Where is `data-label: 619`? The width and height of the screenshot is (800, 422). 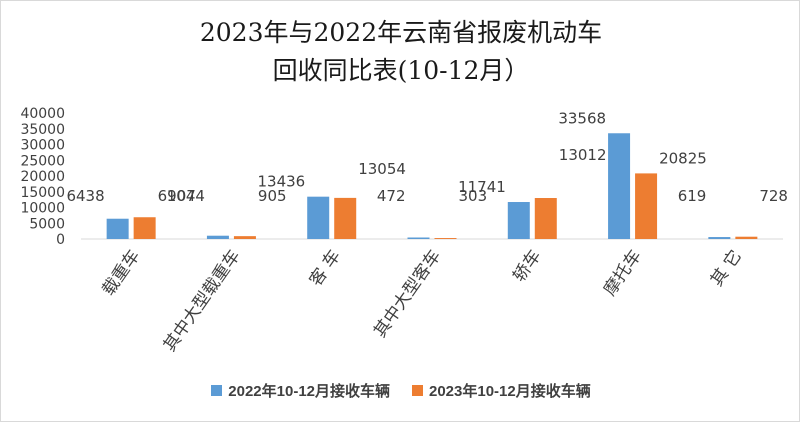 data-label: 619 is located at coordinates (692, 196).